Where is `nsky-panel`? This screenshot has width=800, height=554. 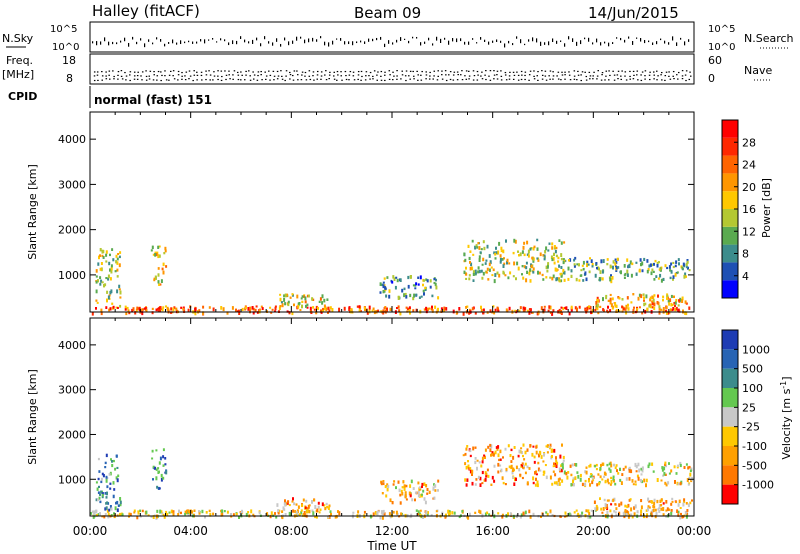 nsky-panel is located at coordinates (392, 37).